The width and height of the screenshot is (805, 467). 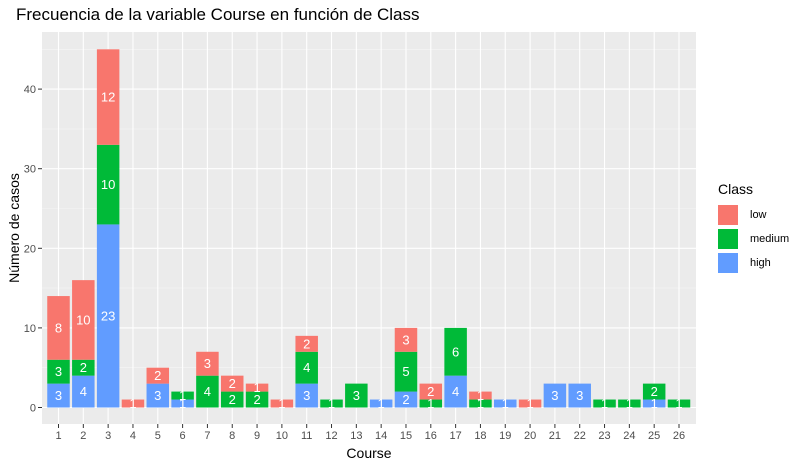 I want to click on x-tick-label: 13, so click(x=356, y=436).